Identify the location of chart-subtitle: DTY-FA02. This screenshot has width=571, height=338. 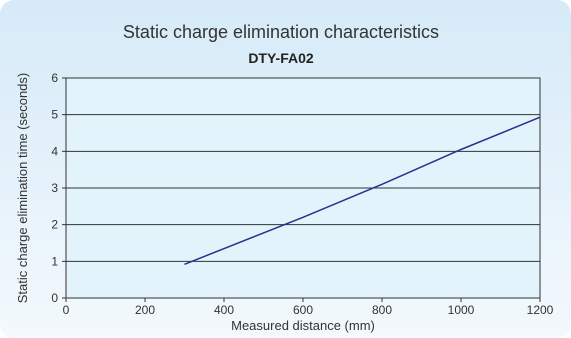
(281, 58).